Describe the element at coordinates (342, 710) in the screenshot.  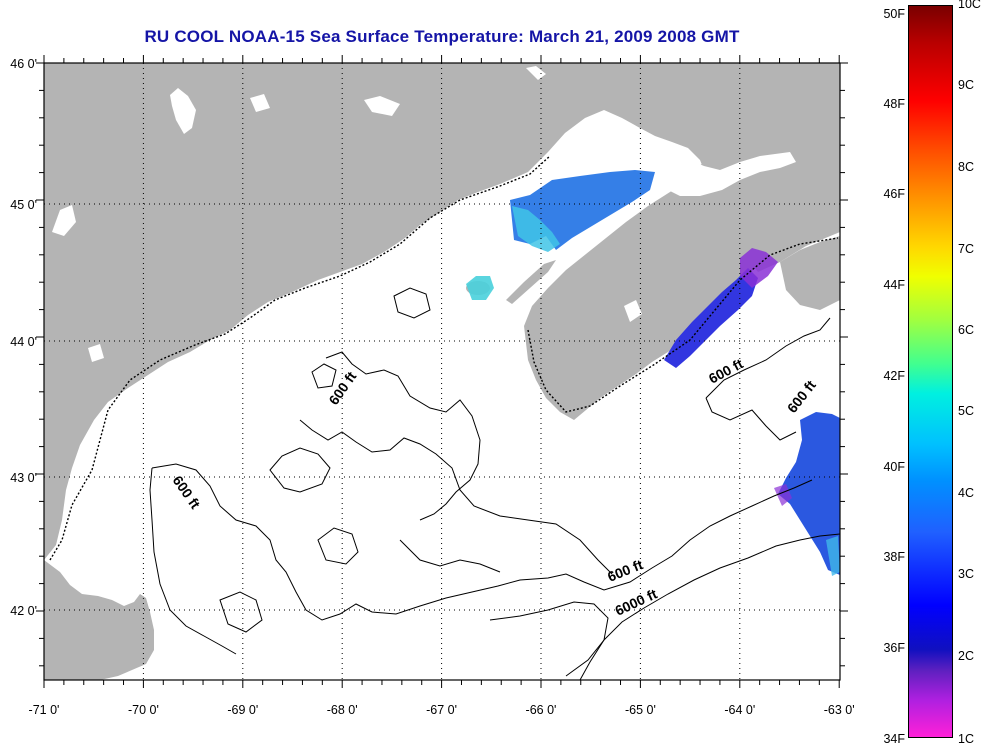
I see `longitude-label: -68 0'` at that location.